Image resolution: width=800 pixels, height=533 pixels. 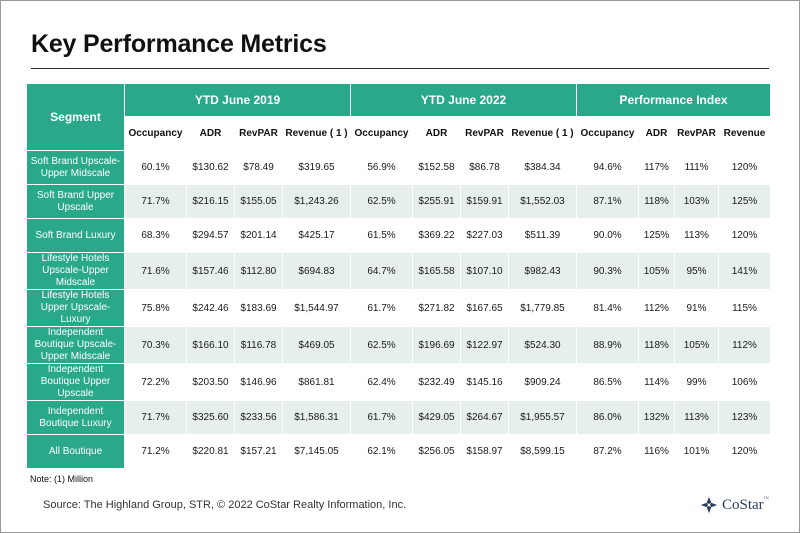 I want to click on metric-cell: 75.8%, so click(x=155, y=308).